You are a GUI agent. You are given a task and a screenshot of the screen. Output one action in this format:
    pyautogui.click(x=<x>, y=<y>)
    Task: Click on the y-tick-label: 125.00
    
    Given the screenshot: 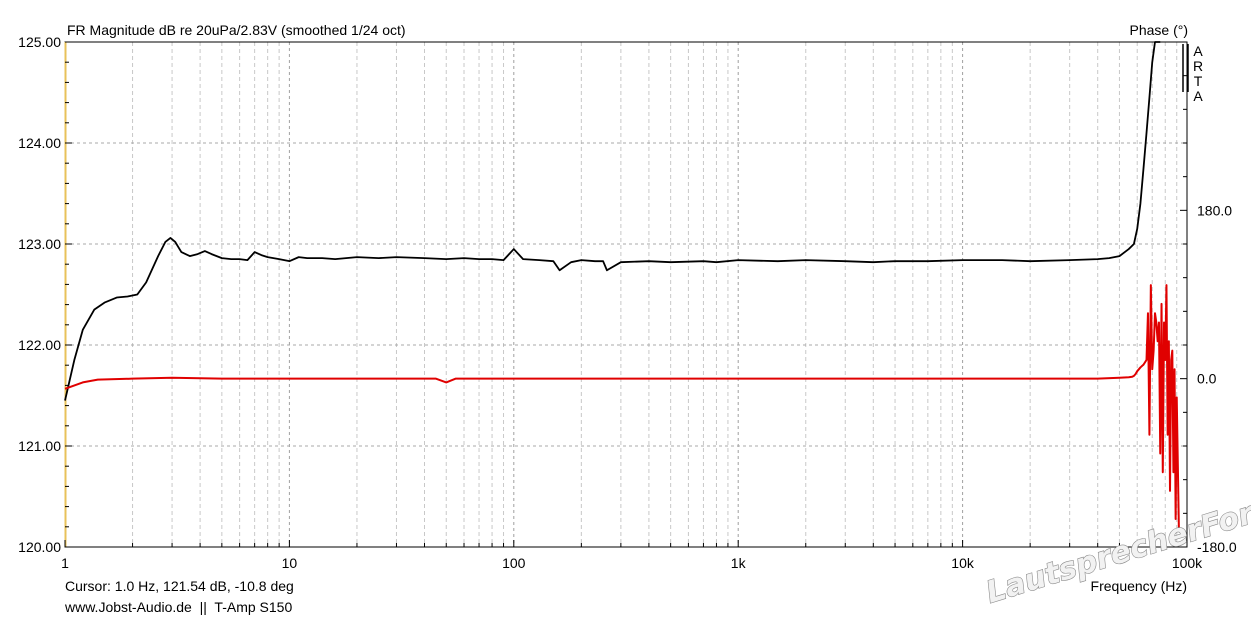 What is the action you would take?
    pyautogui.click(x=39, y=42)
    